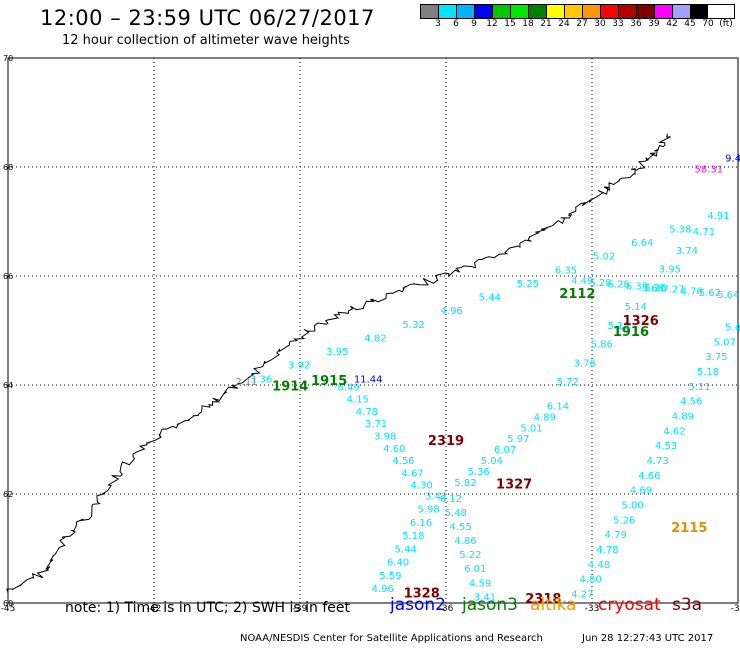 The image size is (740, 650). I want to click on legend-label: 27, so click(582, 24).